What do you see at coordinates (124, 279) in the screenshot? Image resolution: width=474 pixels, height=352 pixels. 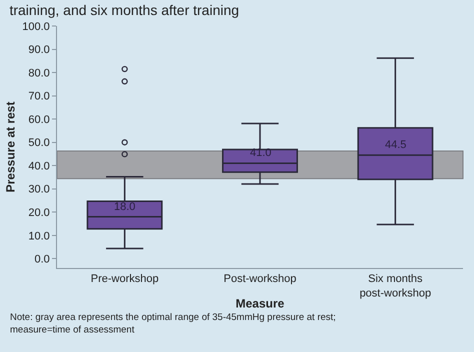 I see `x-tick-label: Pre-workshop` at bounding box center [124, 279].